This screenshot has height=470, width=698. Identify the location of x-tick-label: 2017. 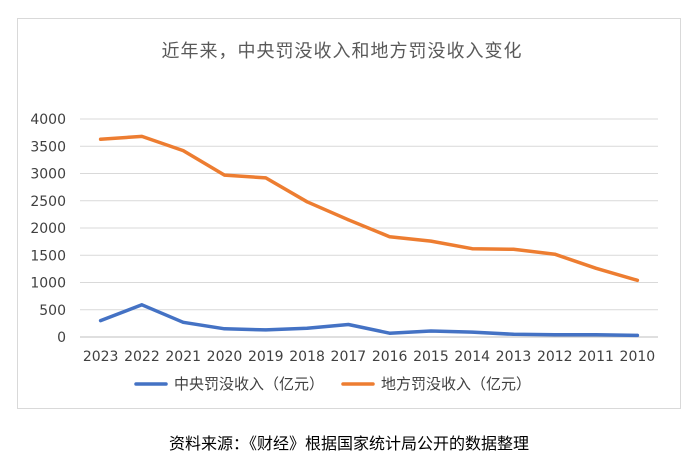
(349, 357).